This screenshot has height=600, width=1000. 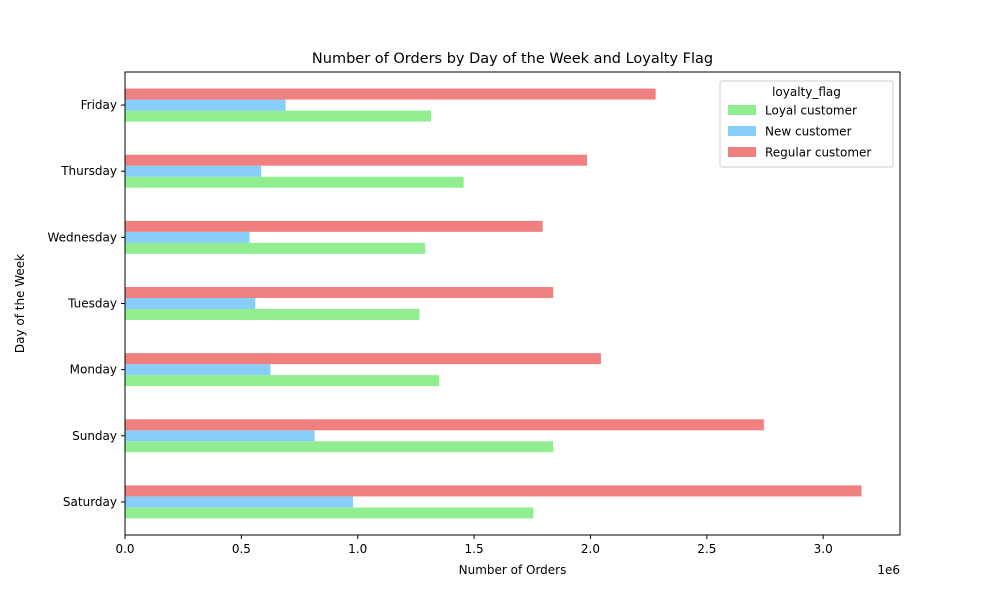 I want to click on y-tick-label: Sunday, so click(x=94, y=436).